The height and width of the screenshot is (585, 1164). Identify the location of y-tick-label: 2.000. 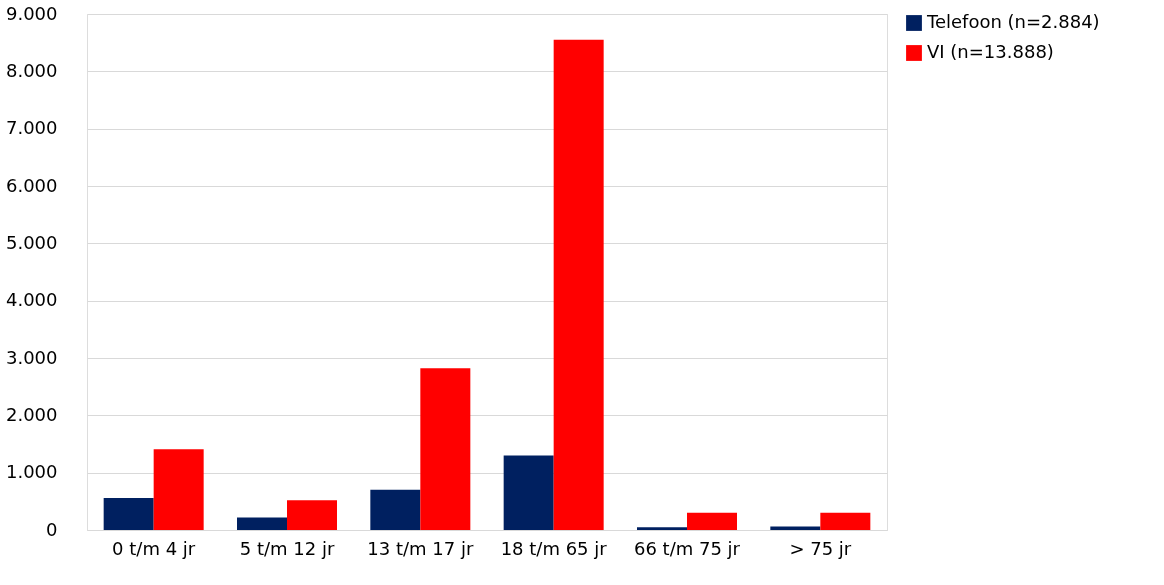
(31, 414).